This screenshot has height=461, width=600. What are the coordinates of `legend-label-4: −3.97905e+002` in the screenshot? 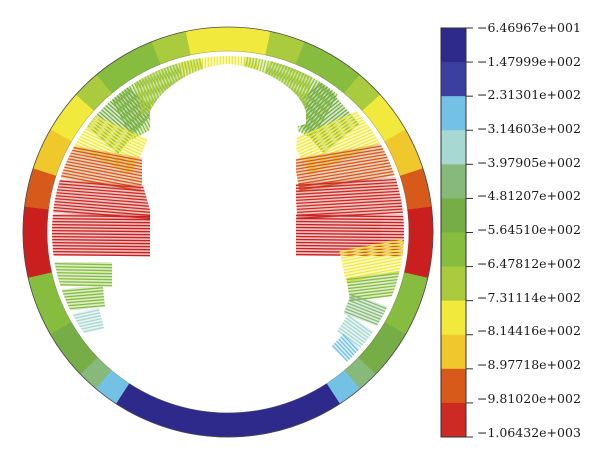 It's located at (529, 162).